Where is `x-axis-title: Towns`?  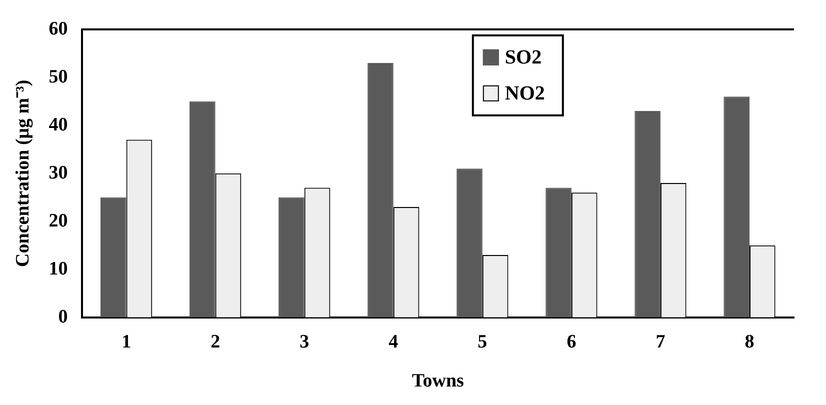 x-axis-title: Towns is located at coordinates (438, 381).